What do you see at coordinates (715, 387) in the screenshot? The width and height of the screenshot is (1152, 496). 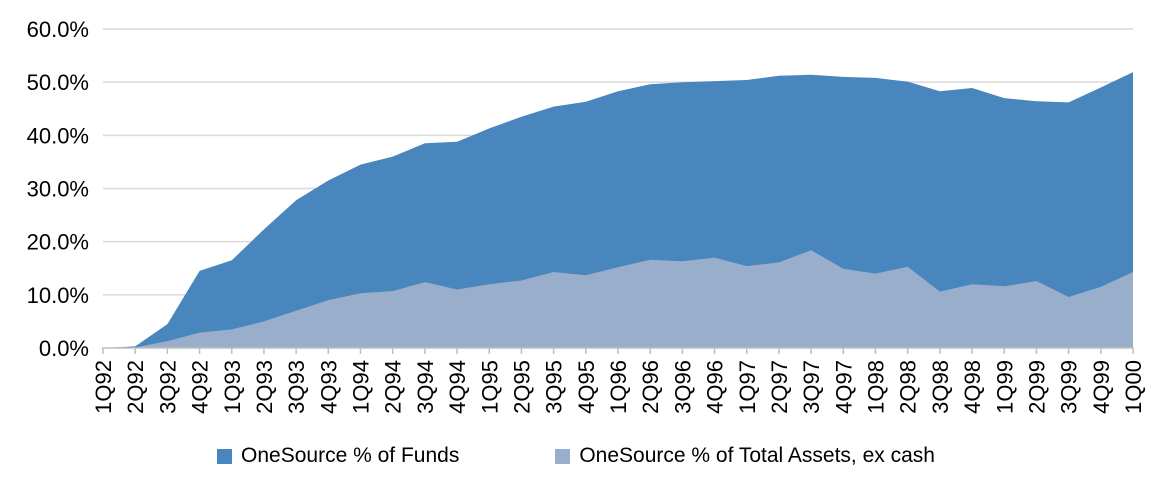 I see `x-axis-tick-label: 4Q96` at bounding box center [715, 387].